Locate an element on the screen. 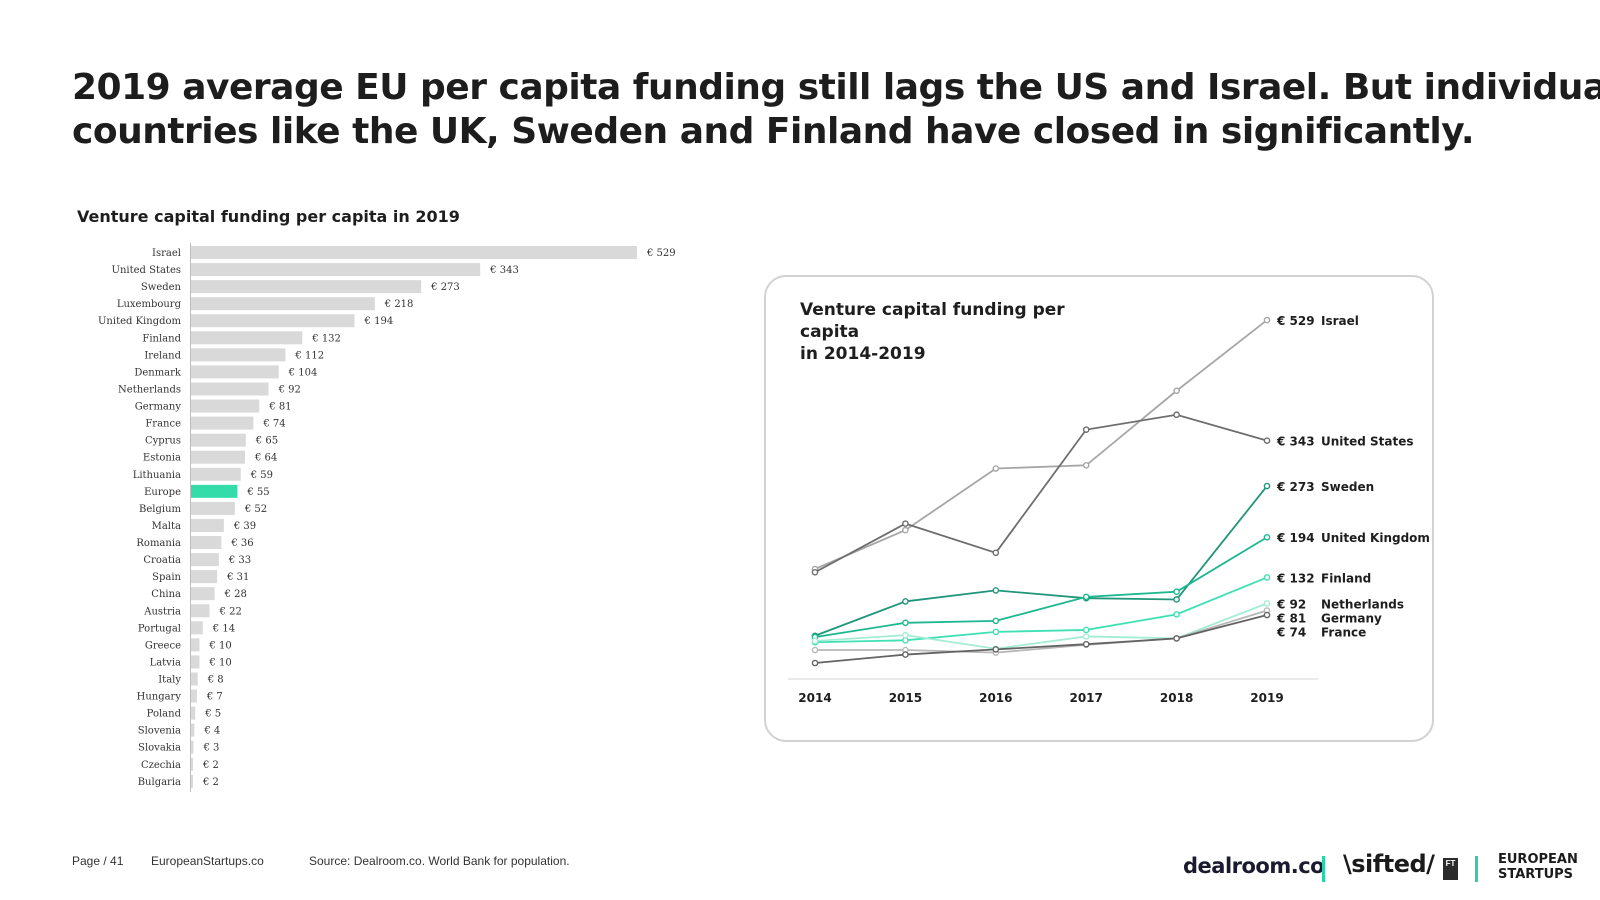  bar-category-label: Spain is located at coordinates (166, 577).